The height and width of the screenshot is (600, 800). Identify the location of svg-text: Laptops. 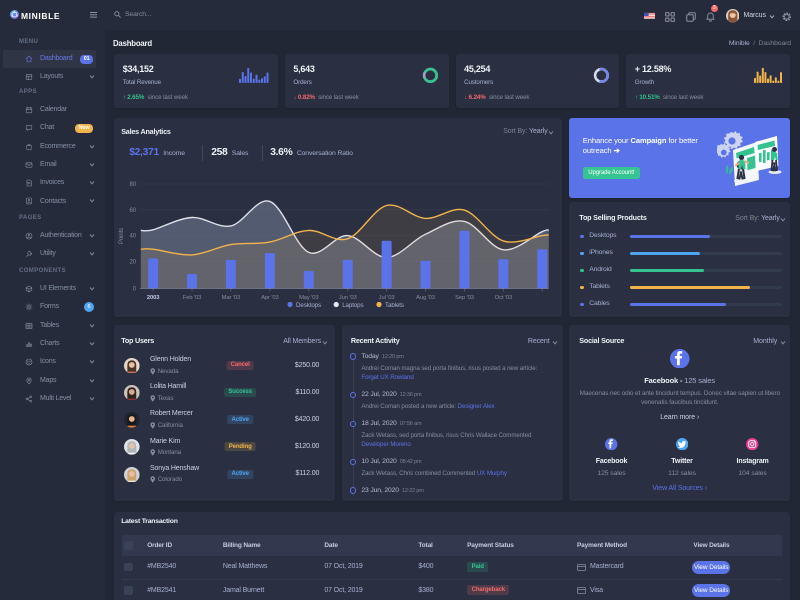
(352, 305).